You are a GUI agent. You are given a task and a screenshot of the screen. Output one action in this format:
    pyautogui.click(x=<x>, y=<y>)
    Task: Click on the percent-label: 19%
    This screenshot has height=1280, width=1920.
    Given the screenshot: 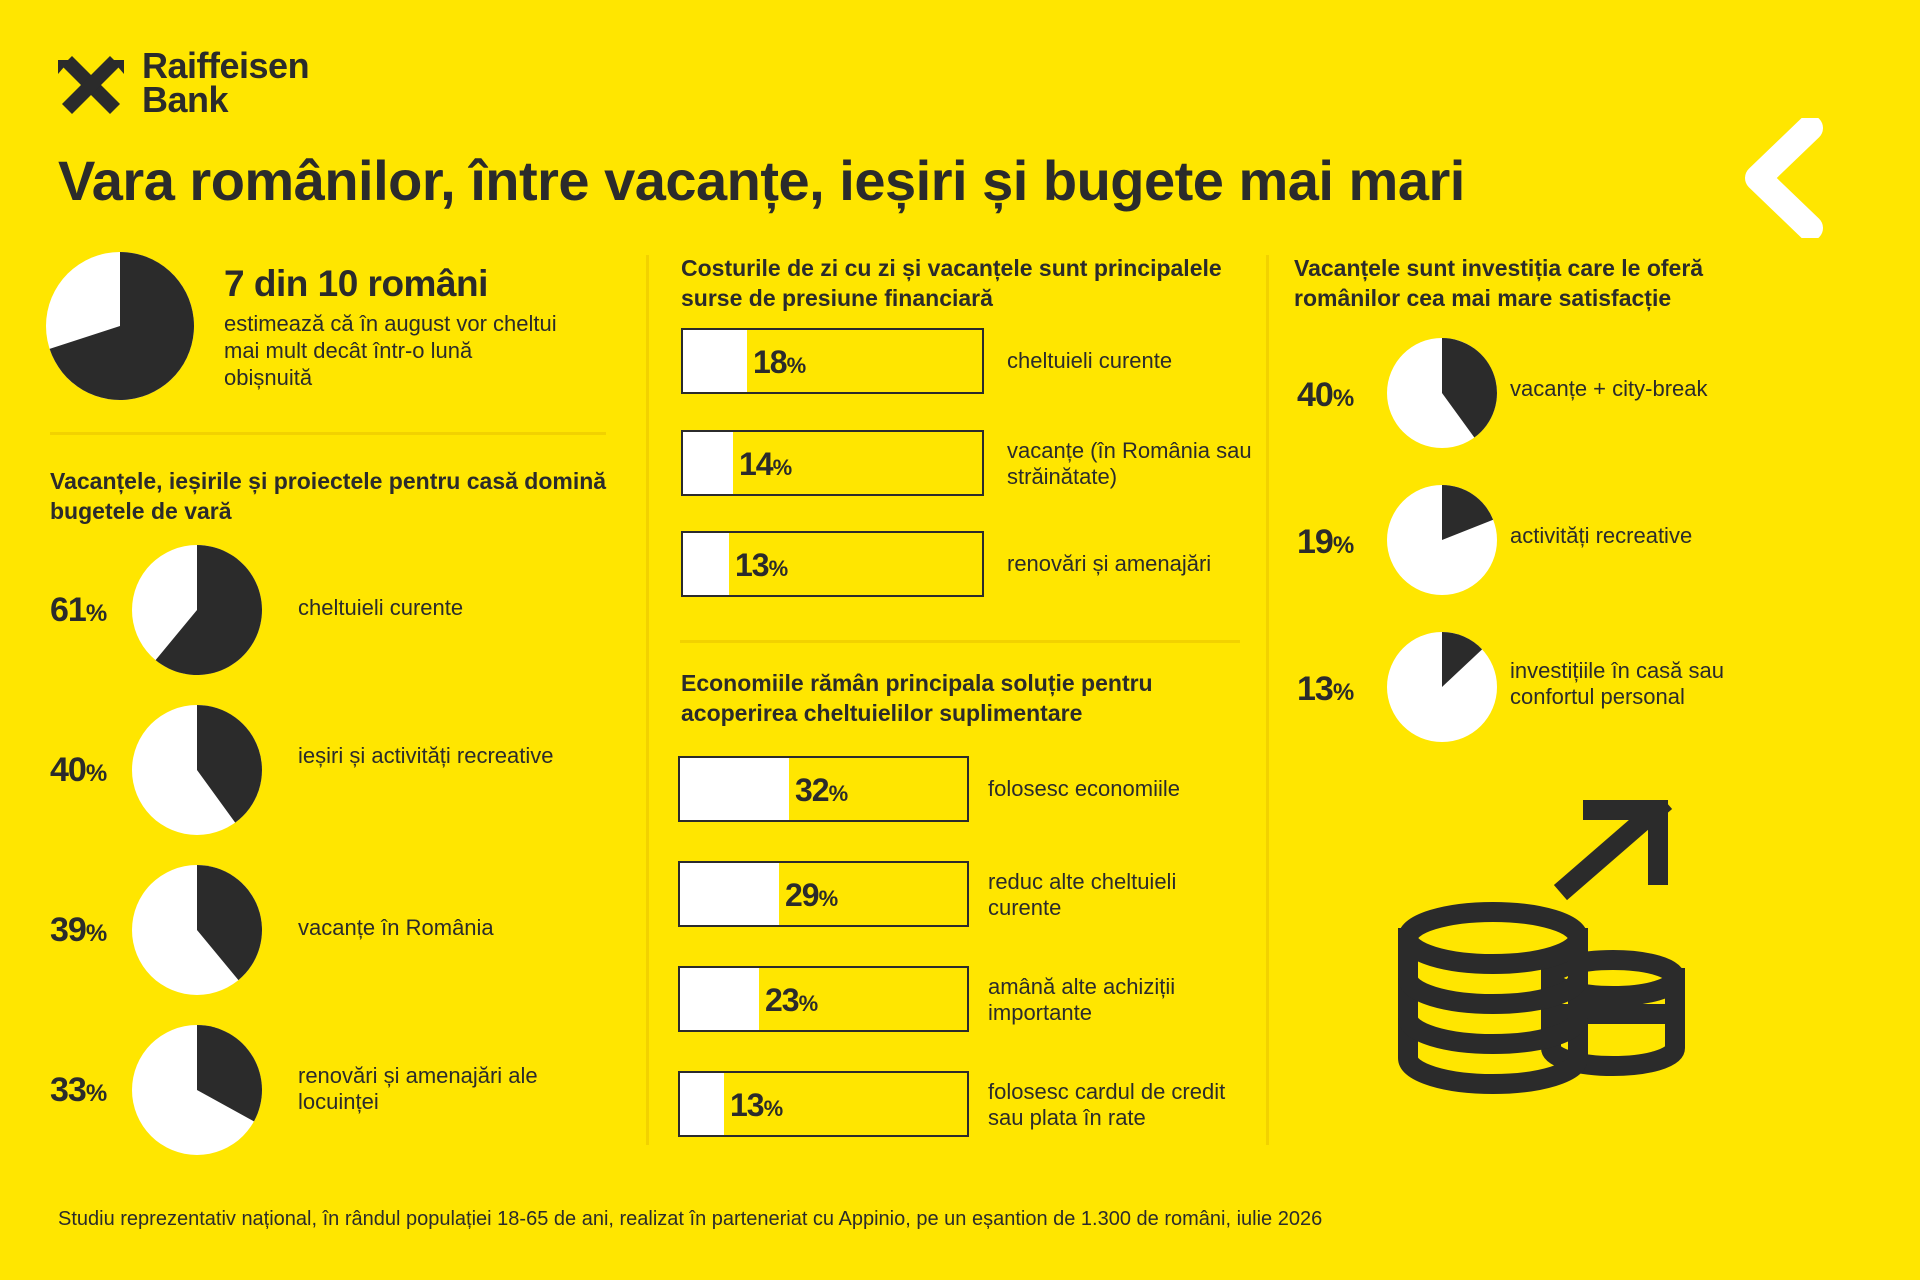 What is the action you would take?
    pyautogui.click(x=1325, y=542)
    